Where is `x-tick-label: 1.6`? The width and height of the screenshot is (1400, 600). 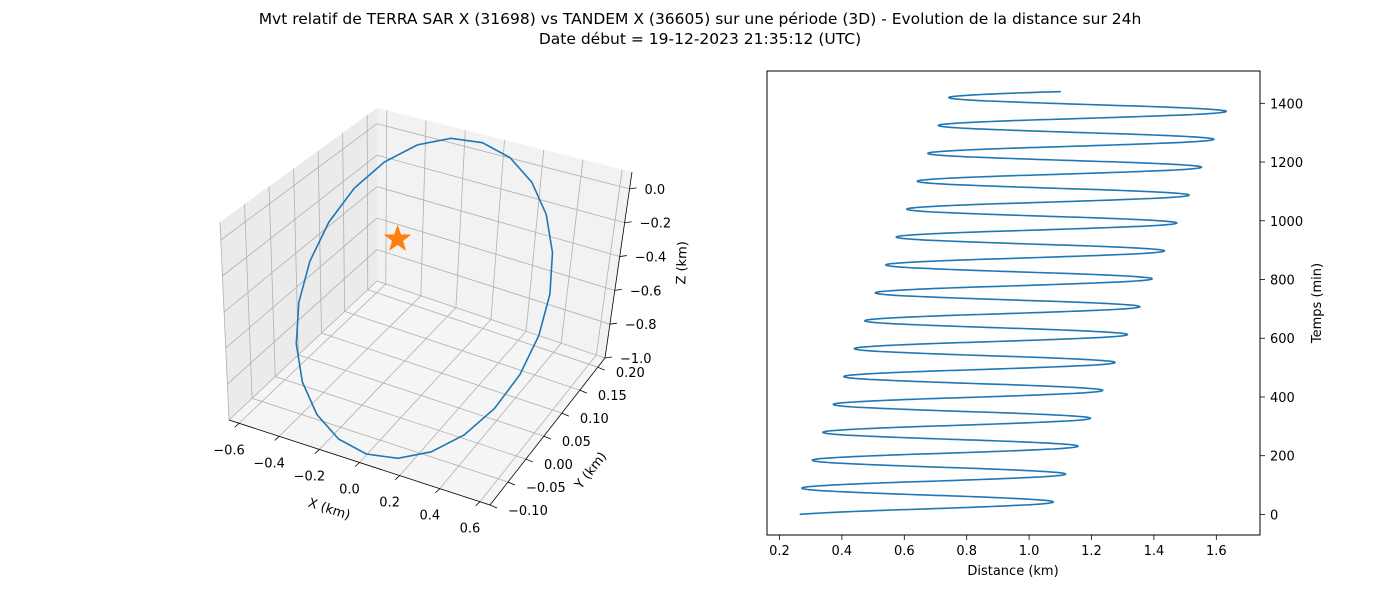 x-tick-label: 1.6 is located at coordinates (1216, 551).